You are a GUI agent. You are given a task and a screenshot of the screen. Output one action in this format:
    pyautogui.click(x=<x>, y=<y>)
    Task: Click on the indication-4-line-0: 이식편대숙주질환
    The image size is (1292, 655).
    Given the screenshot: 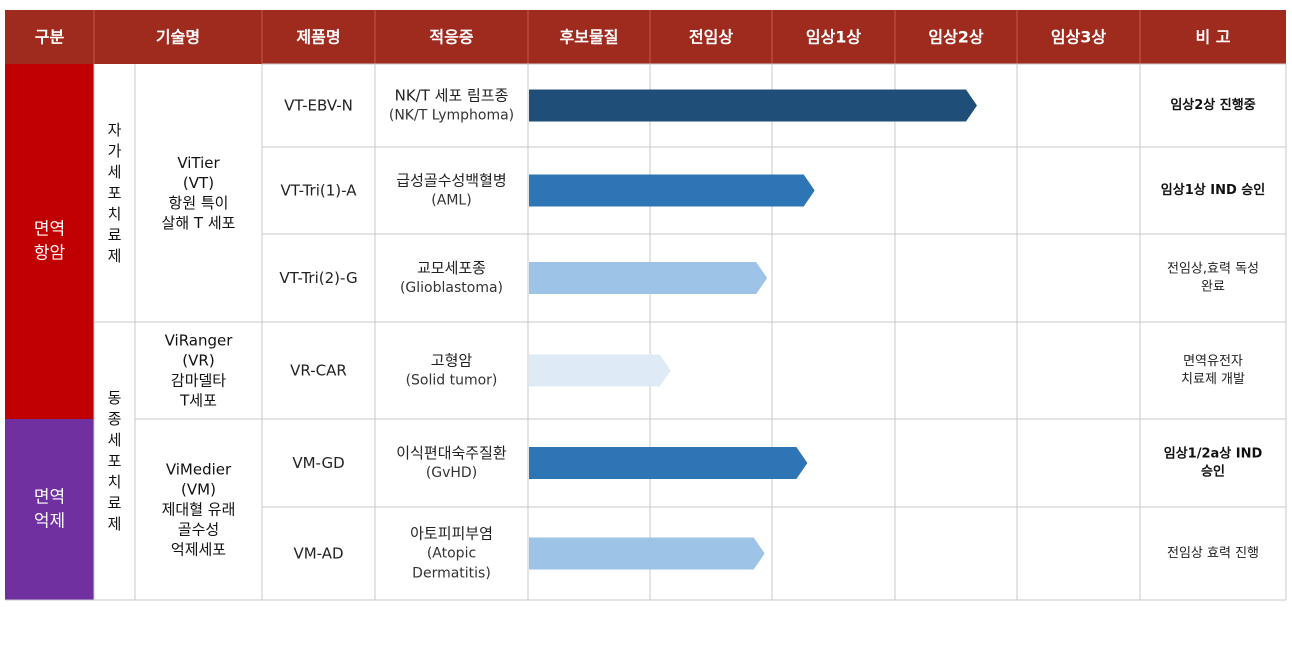 What is the action you would take?
    pyautogui.click(x=451, y=453)
    